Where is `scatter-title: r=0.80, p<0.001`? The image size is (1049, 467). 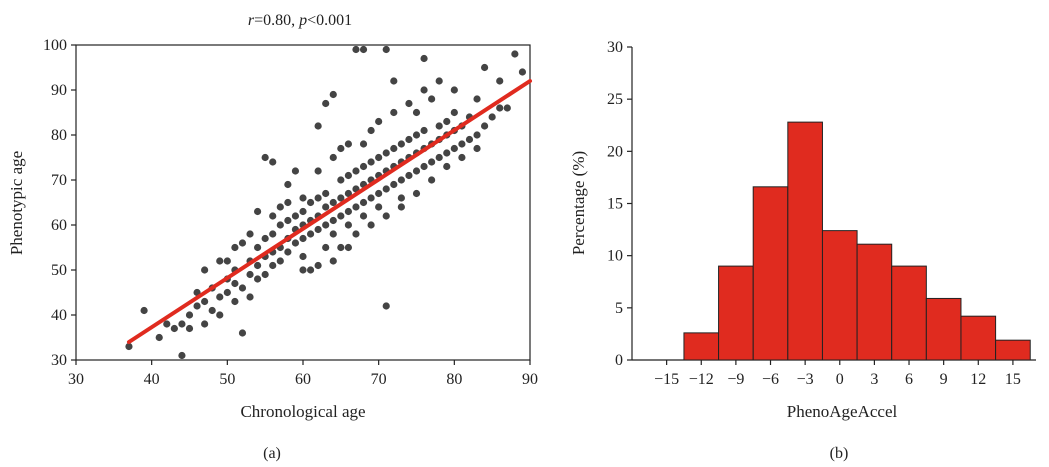 scatter-title: r=0.80, p<0.001 is located at coordinates (300, 20).